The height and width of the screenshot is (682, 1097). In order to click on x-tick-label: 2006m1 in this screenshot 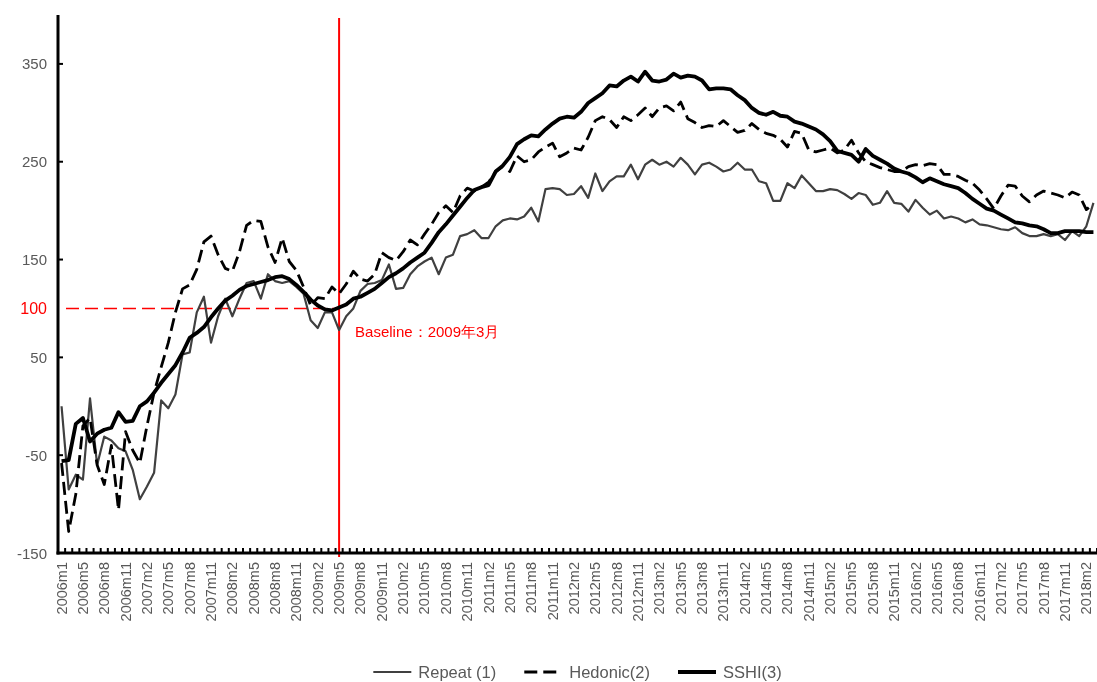, I will do `click(61, 588)`.